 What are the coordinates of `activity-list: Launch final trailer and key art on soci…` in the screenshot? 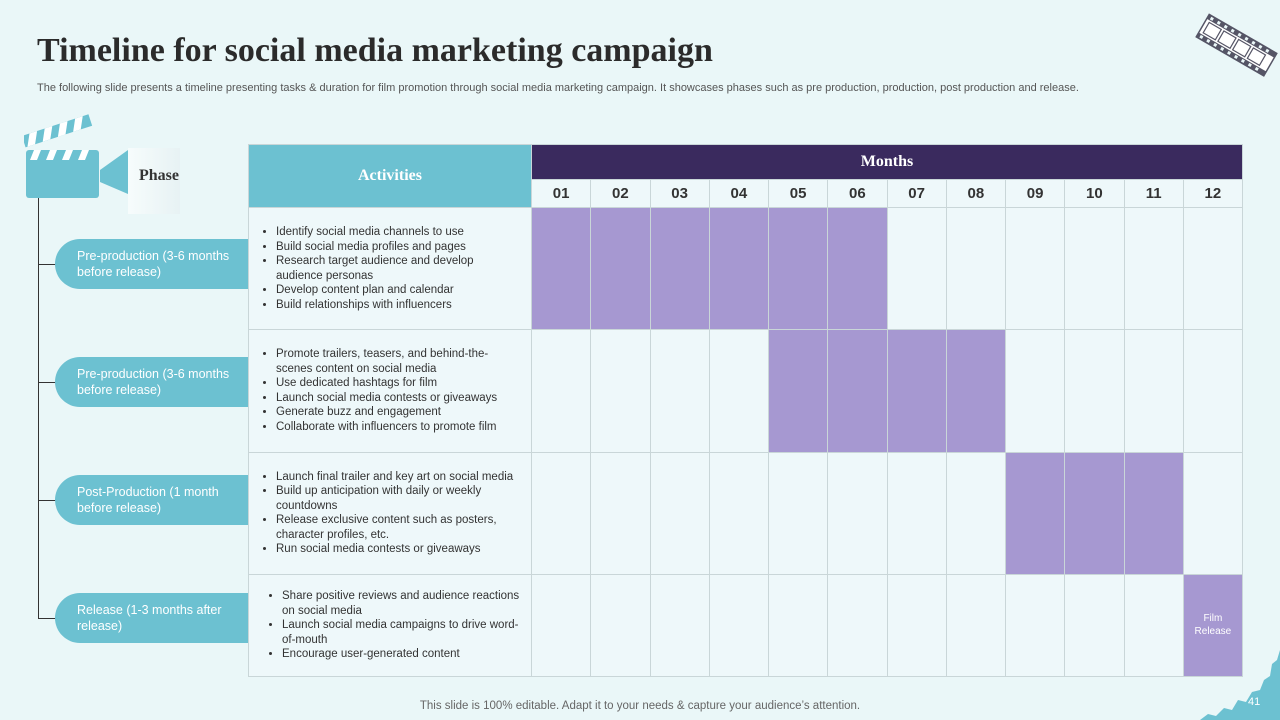 It's located at (390, 513).